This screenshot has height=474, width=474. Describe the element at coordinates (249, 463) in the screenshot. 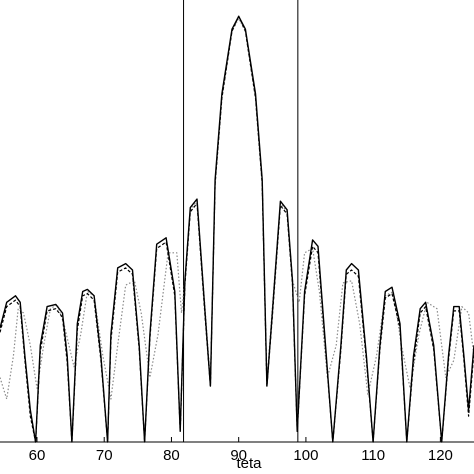

I see `x-axis-label: teta` at that location.